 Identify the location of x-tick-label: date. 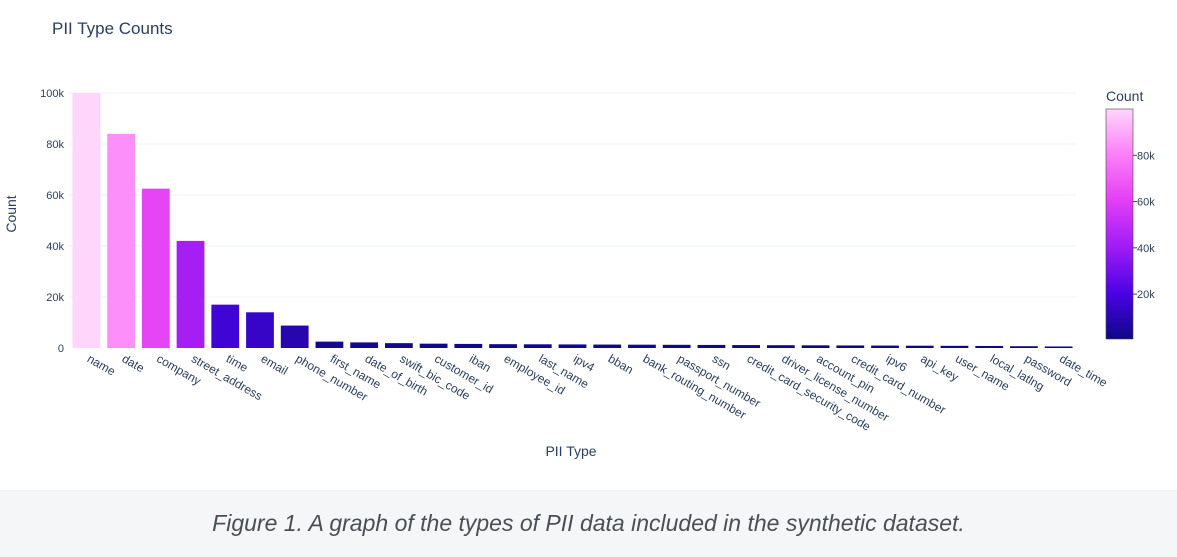
(134, 363).